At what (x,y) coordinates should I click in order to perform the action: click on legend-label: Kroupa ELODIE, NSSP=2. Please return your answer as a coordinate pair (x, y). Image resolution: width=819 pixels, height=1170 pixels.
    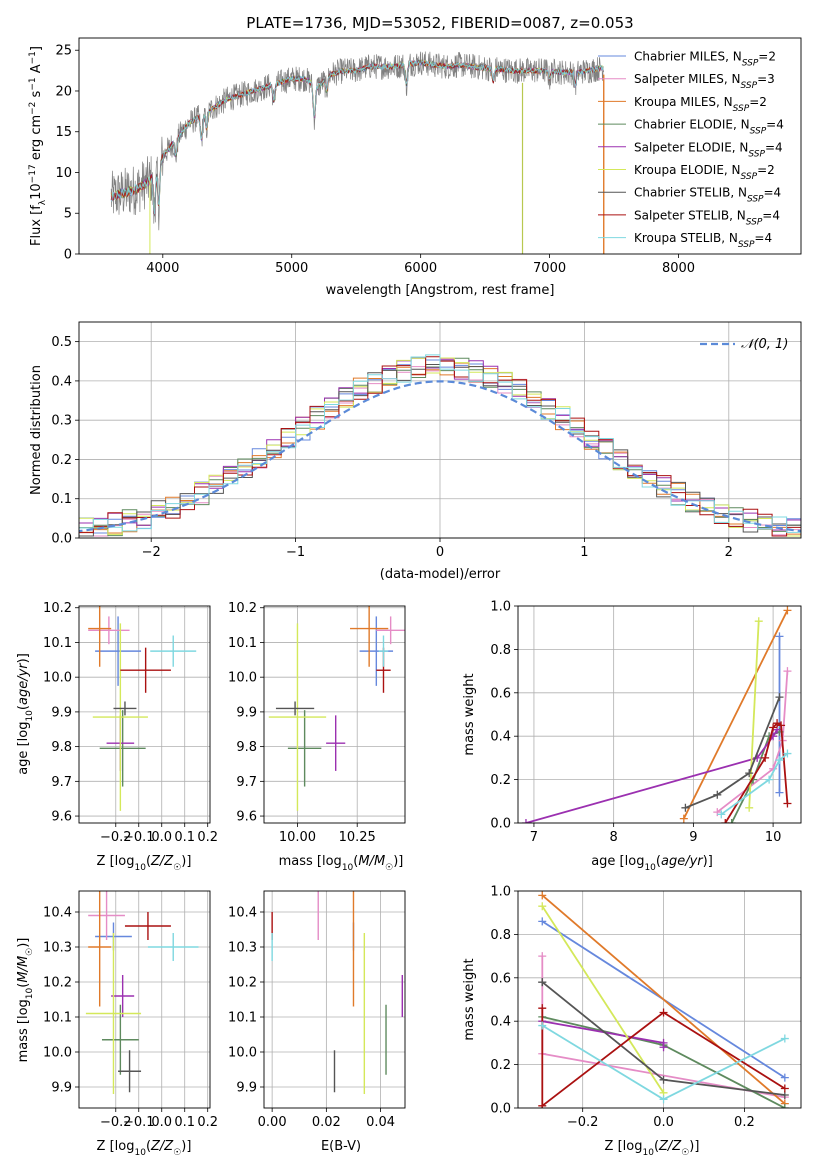
    Looking at the image, I should click on (704, 172).